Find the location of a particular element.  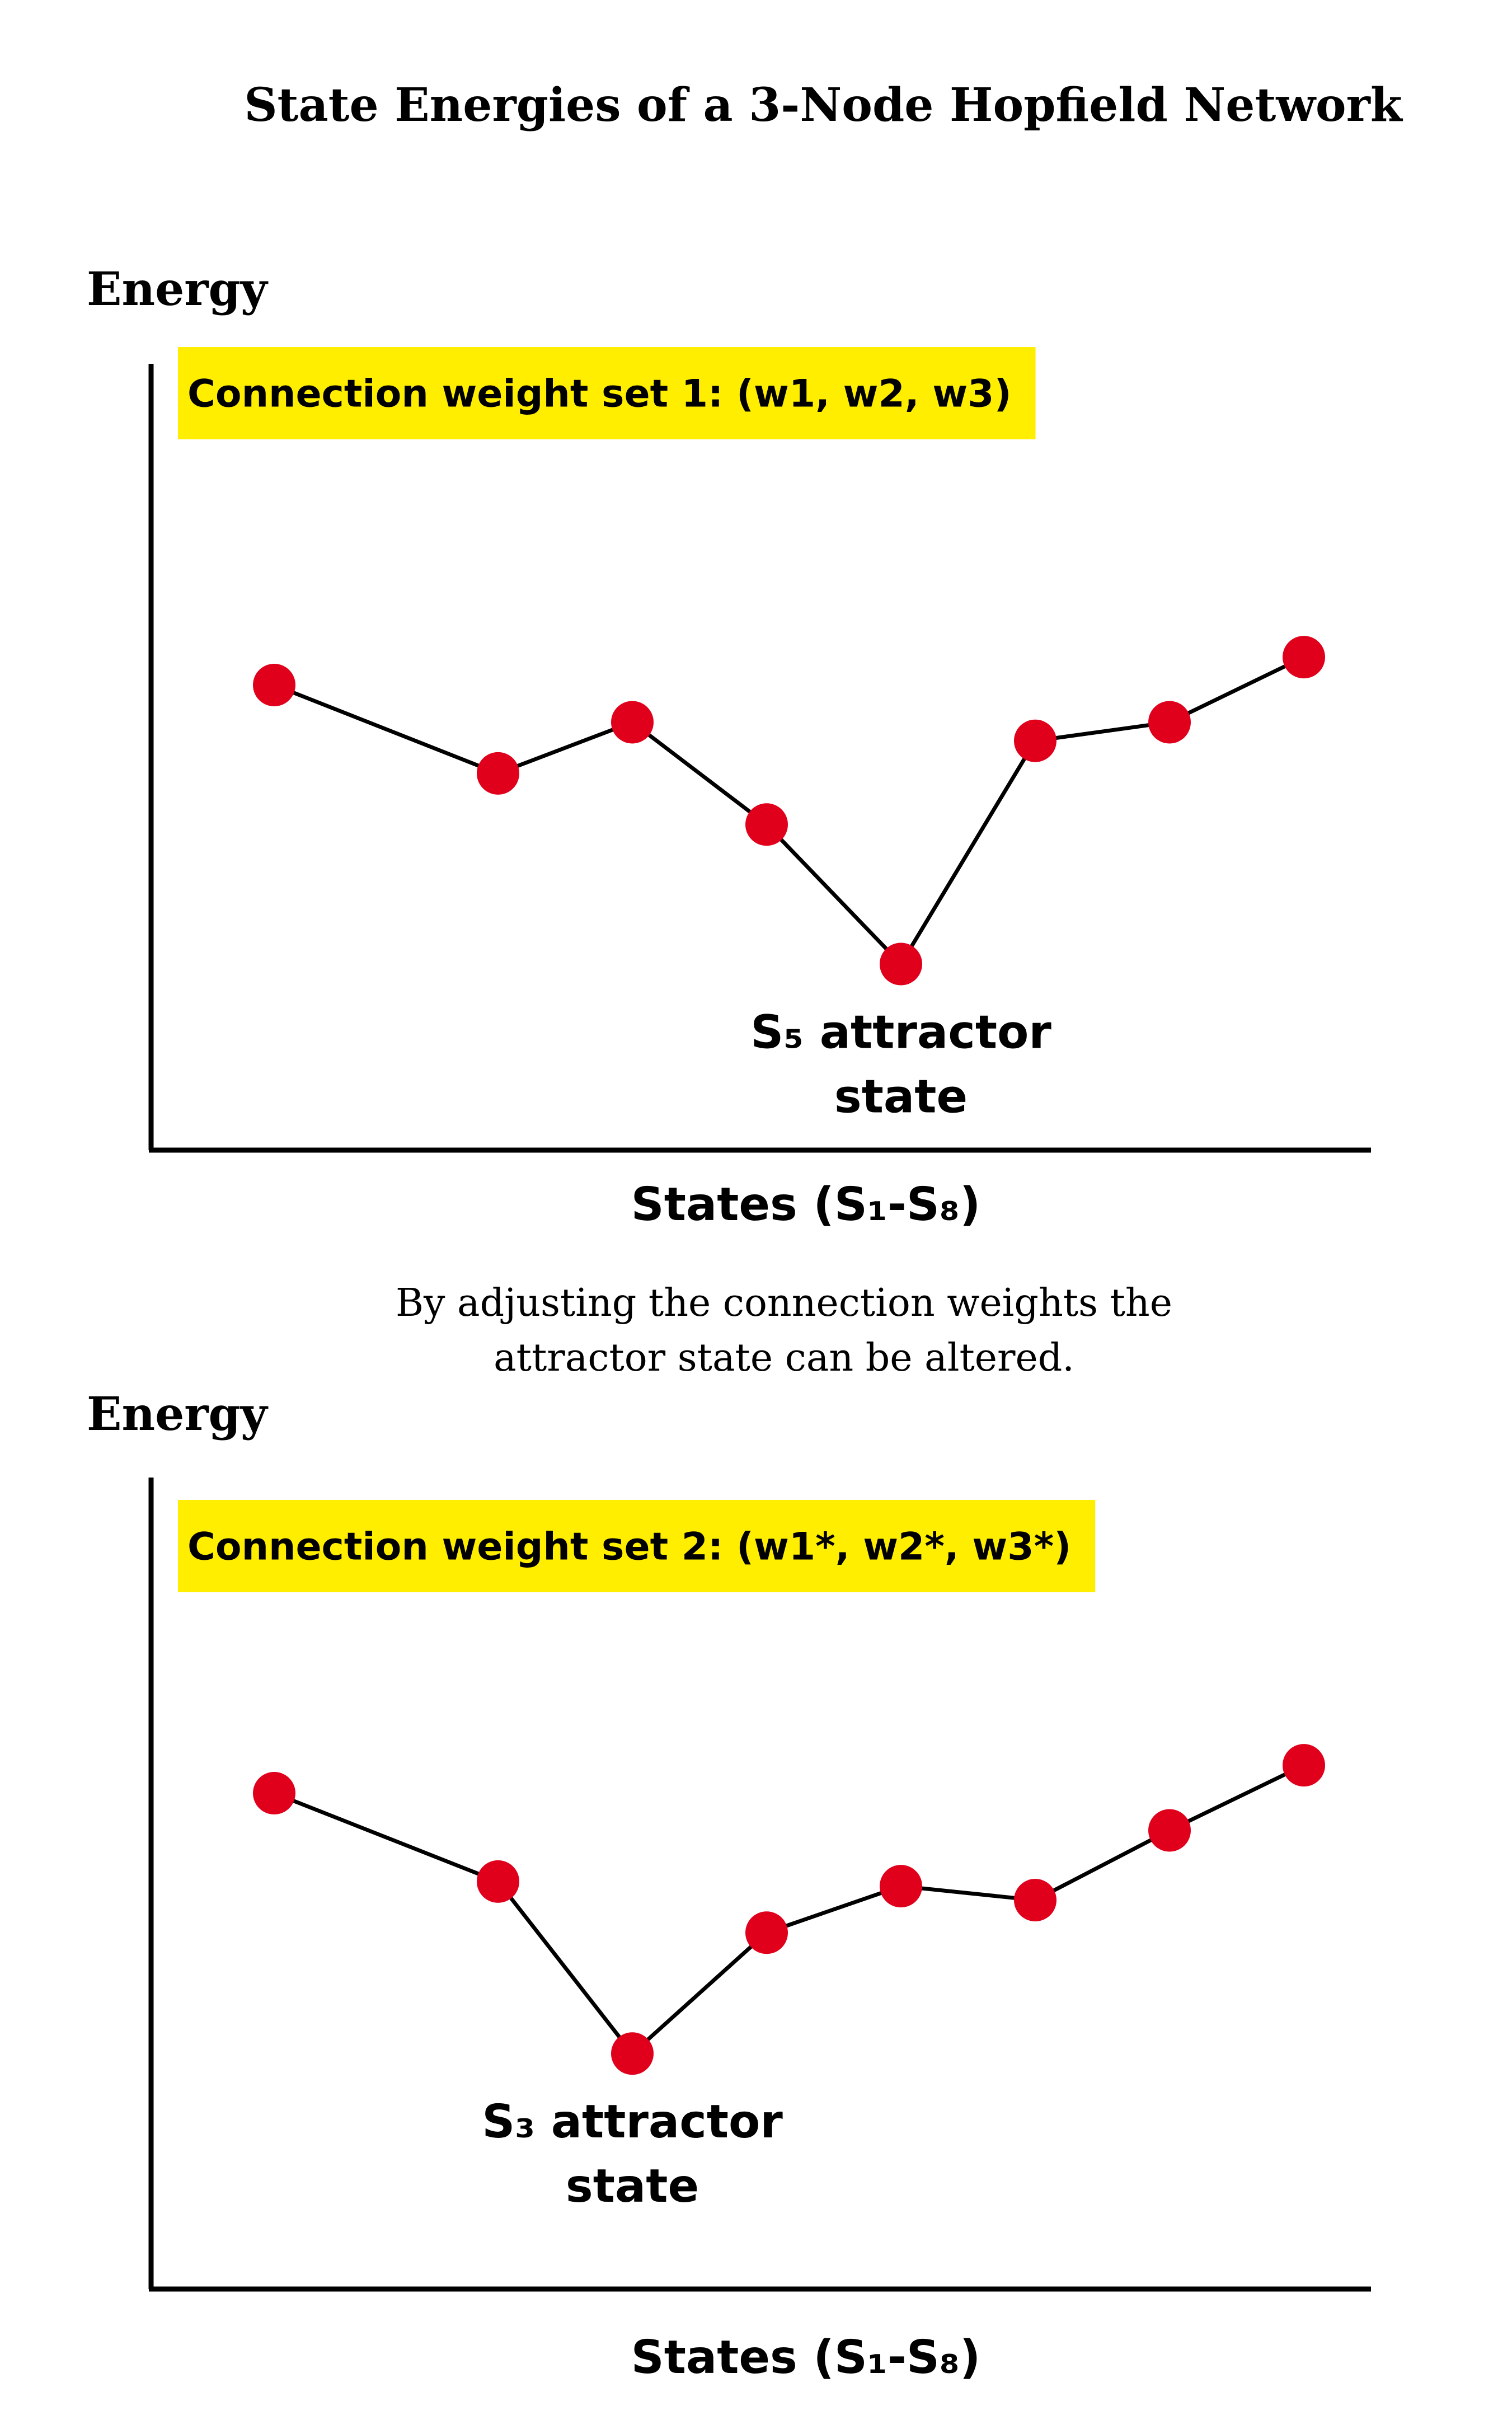

note-line-1: By adjusting the connection weights the is located at coordinates (784, 1303).